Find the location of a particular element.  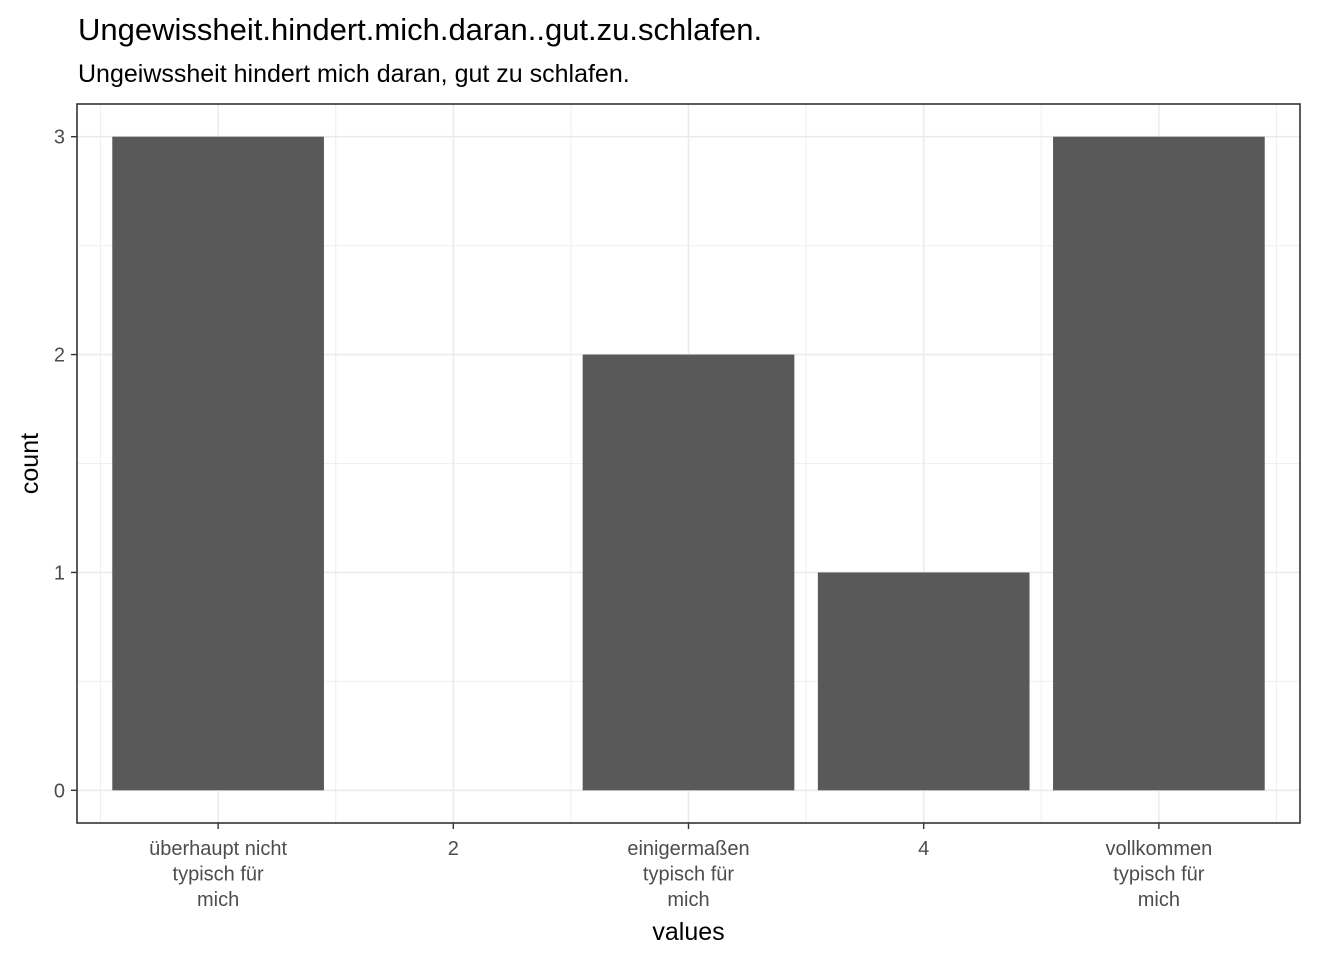

x-tick-label: vollkommen typisch für mich is located at coordinates (1159, 874).